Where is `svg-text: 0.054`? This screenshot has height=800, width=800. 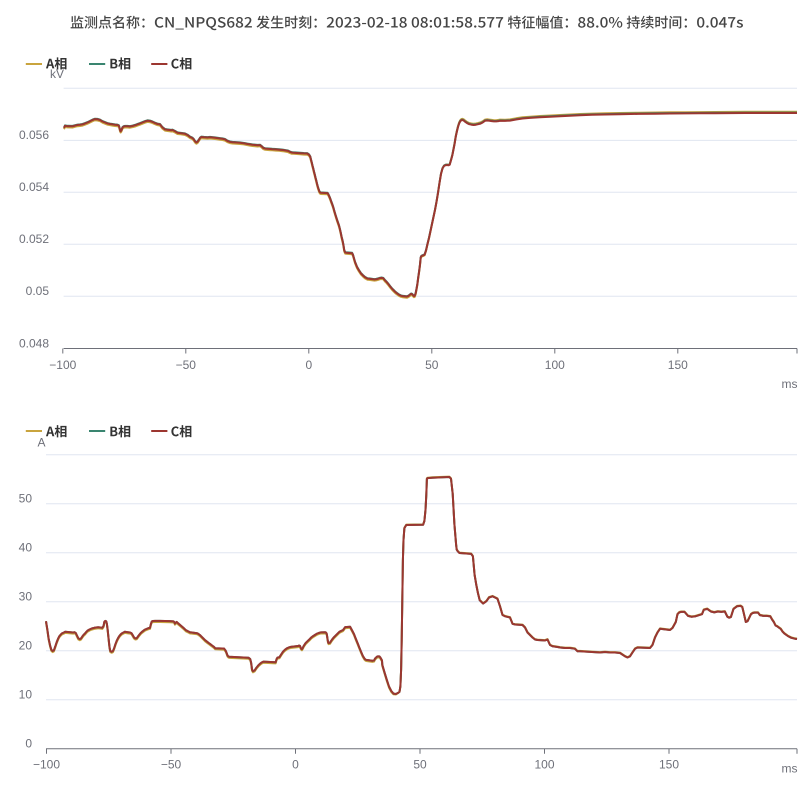
svg-text: 0.054 is located at coordinates (34, 187).